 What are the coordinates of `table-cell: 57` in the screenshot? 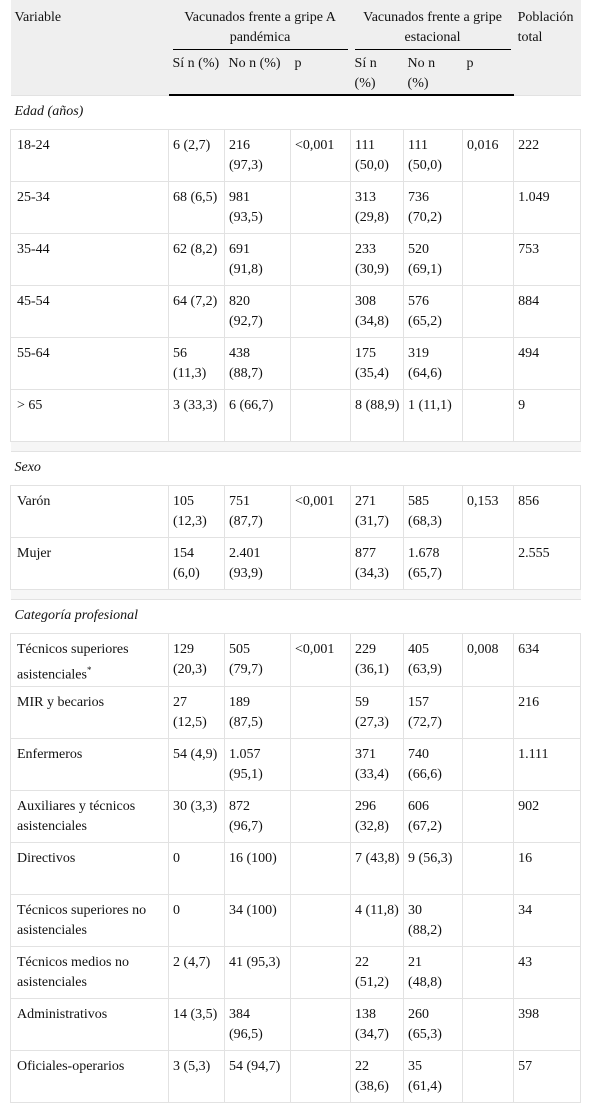 It's located at (547, 1076).